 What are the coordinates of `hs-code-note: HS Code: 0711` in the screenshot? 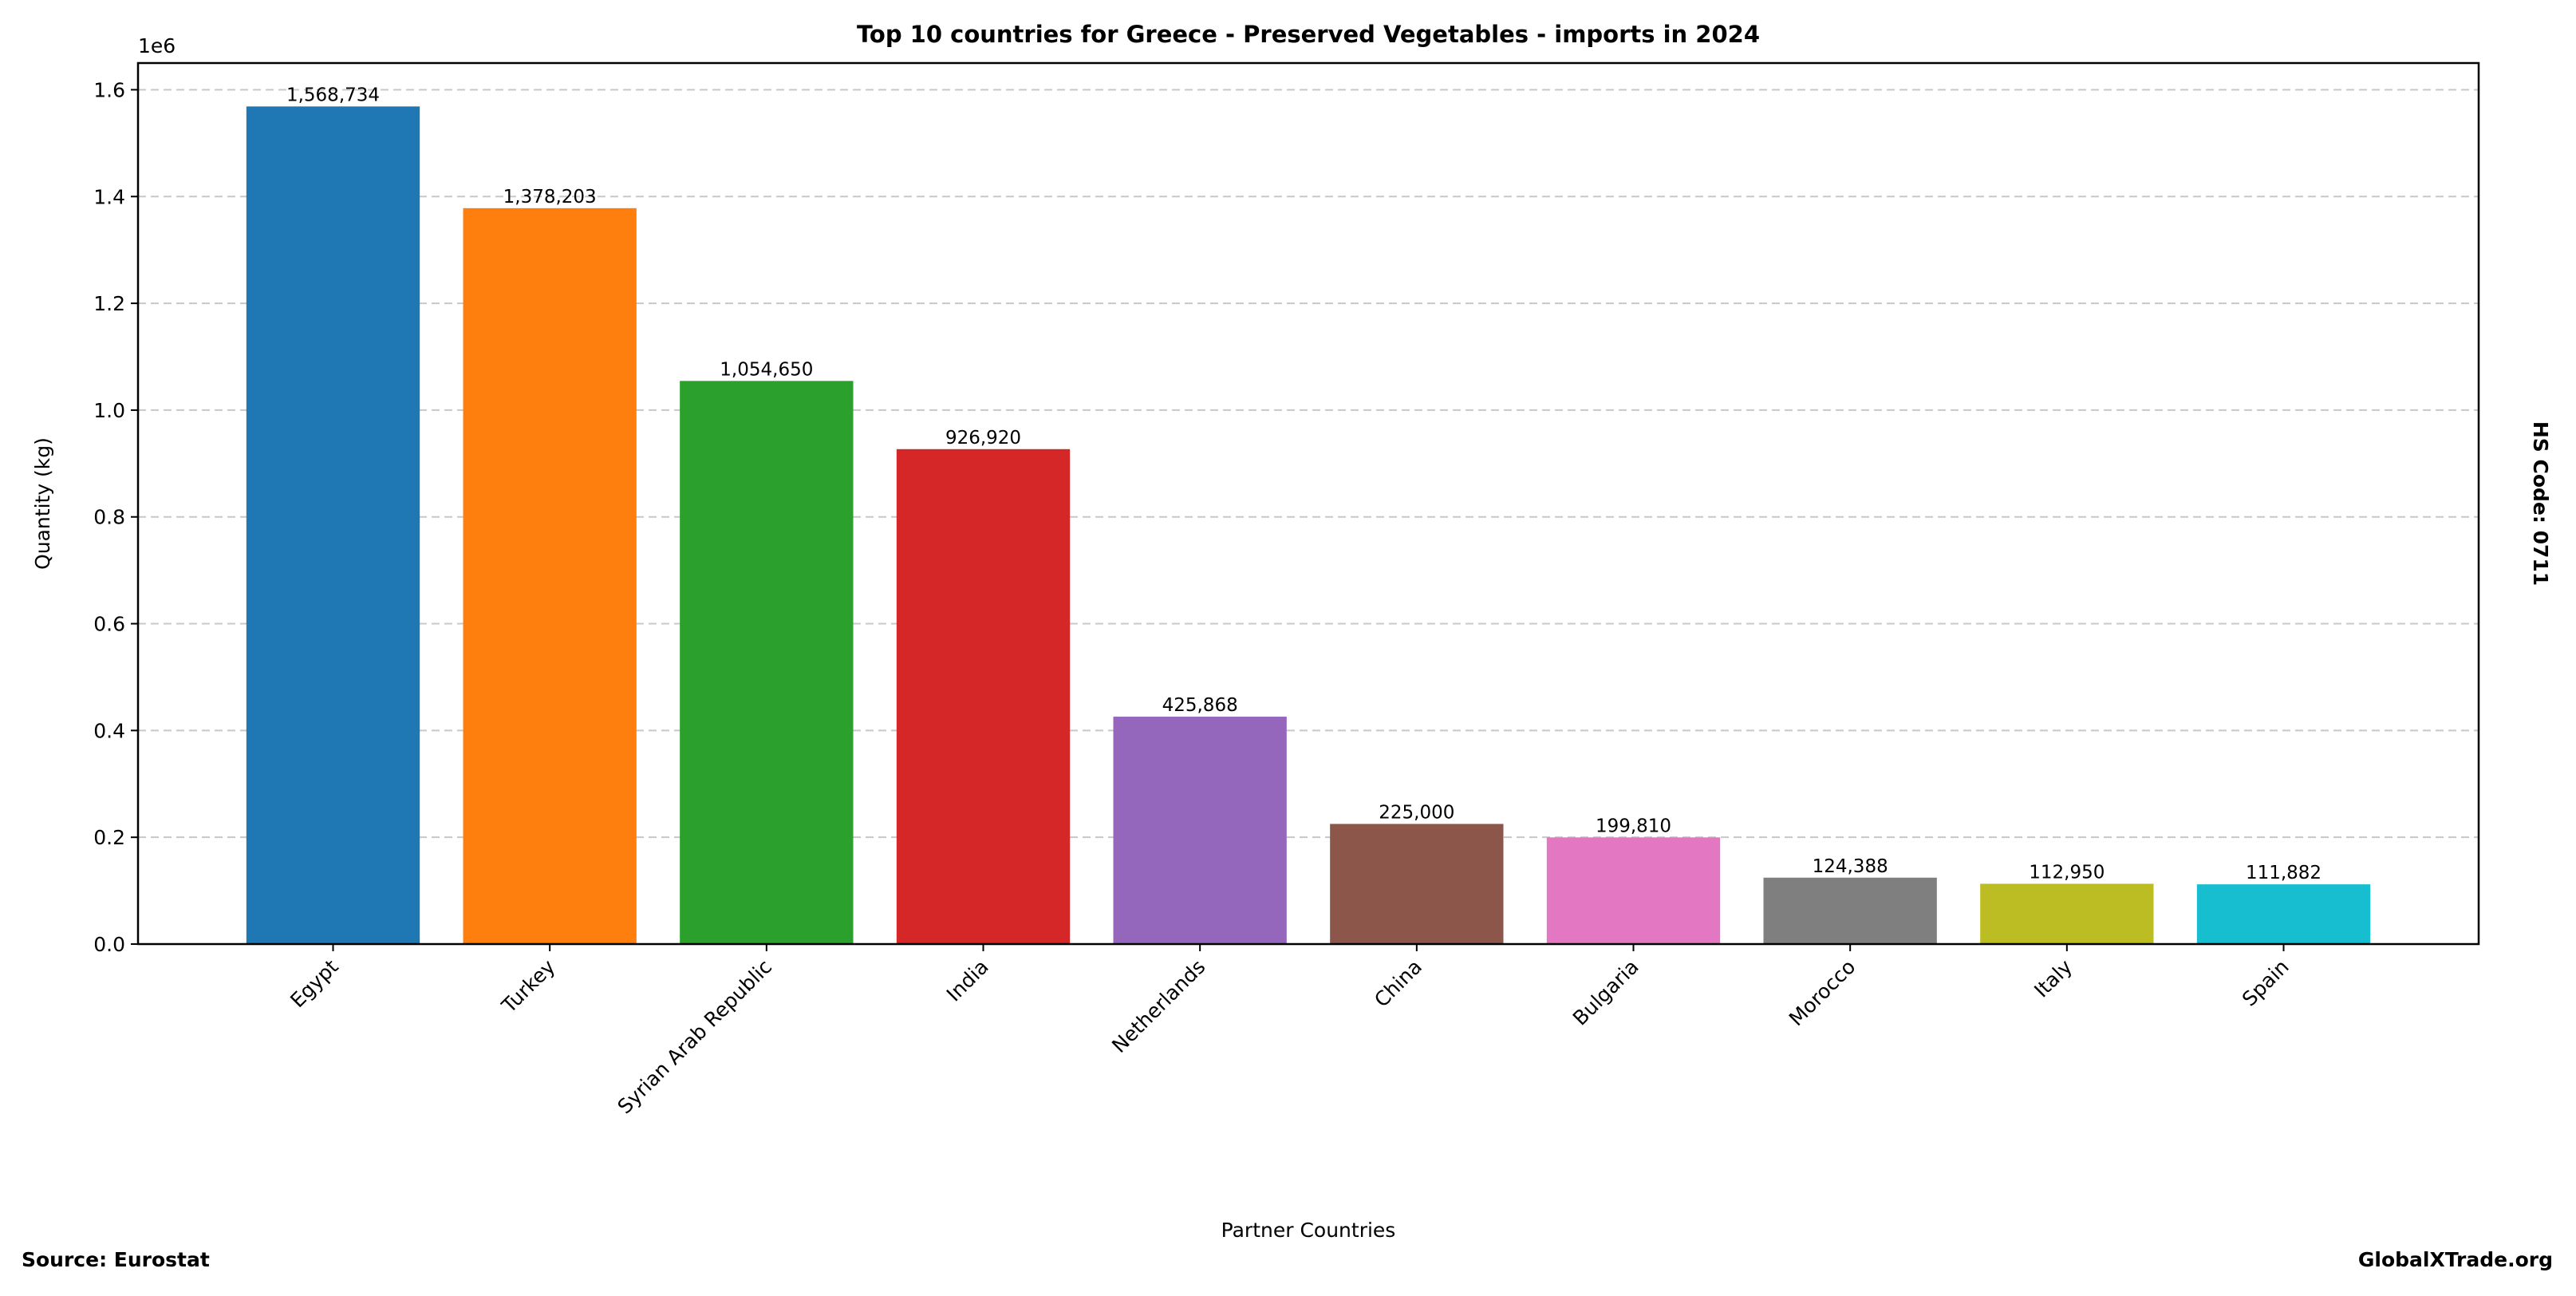 It's located at (2541, 503).